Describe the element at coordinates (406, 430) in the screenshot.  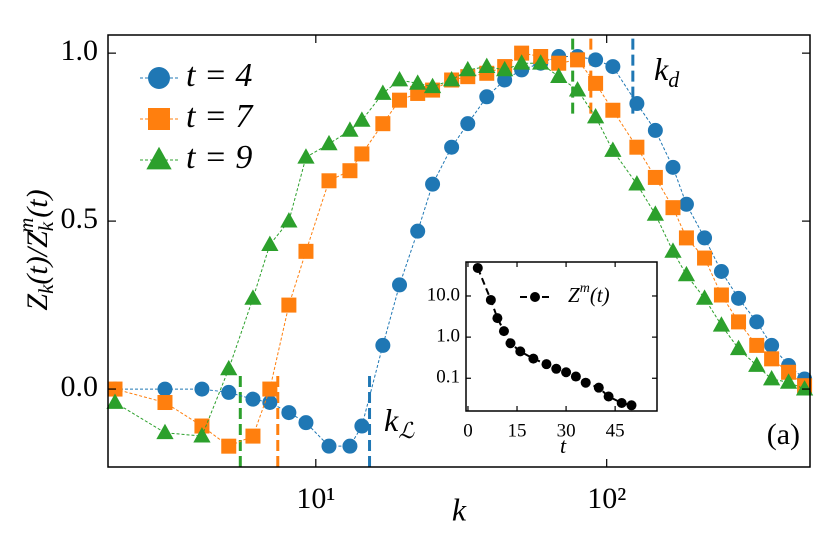
I see `annotation-sub: ℒ` at that location.